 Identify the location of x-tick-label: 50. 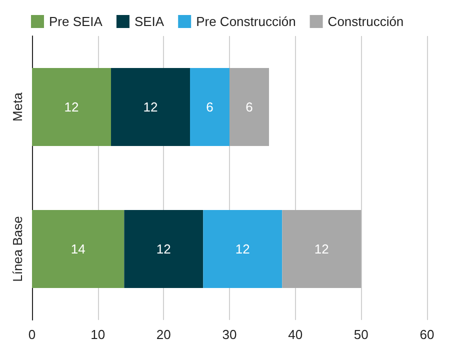
(361, 334).